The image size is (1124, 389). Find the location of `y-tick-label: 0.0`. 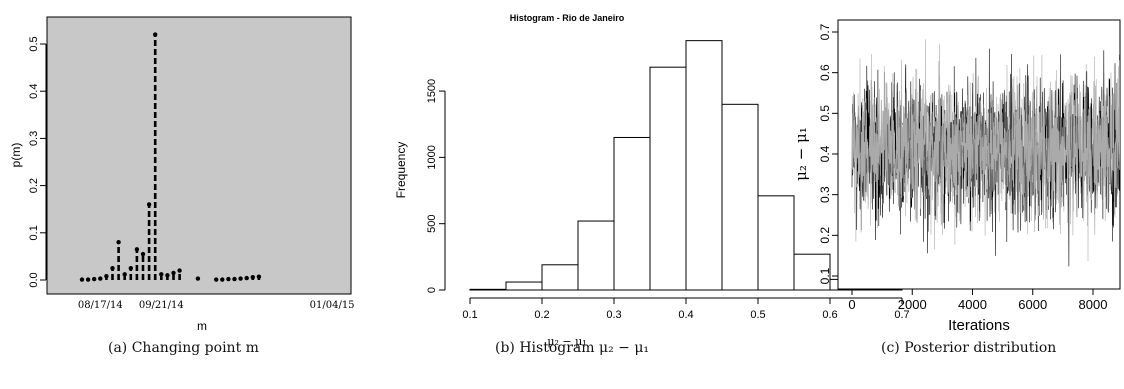

y-tick-label: 0.0 is located at coordinates (34, 279).